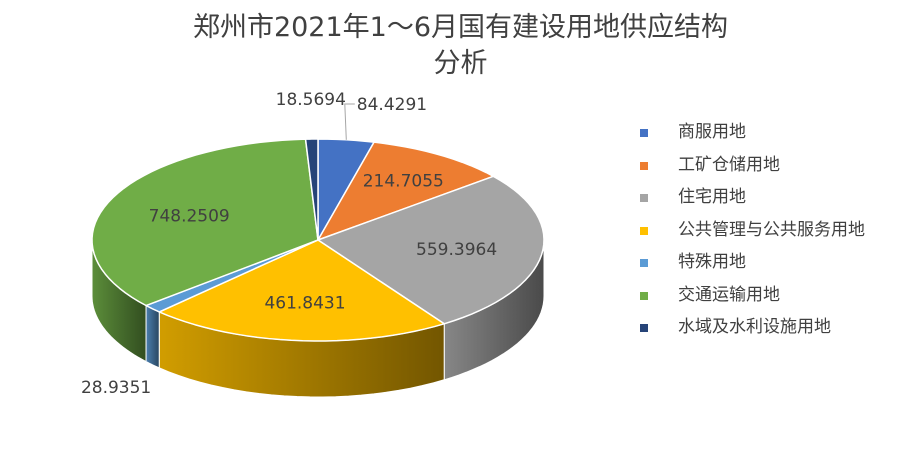  I want to click on data-label-5: 748.2509, so click(189, 216).